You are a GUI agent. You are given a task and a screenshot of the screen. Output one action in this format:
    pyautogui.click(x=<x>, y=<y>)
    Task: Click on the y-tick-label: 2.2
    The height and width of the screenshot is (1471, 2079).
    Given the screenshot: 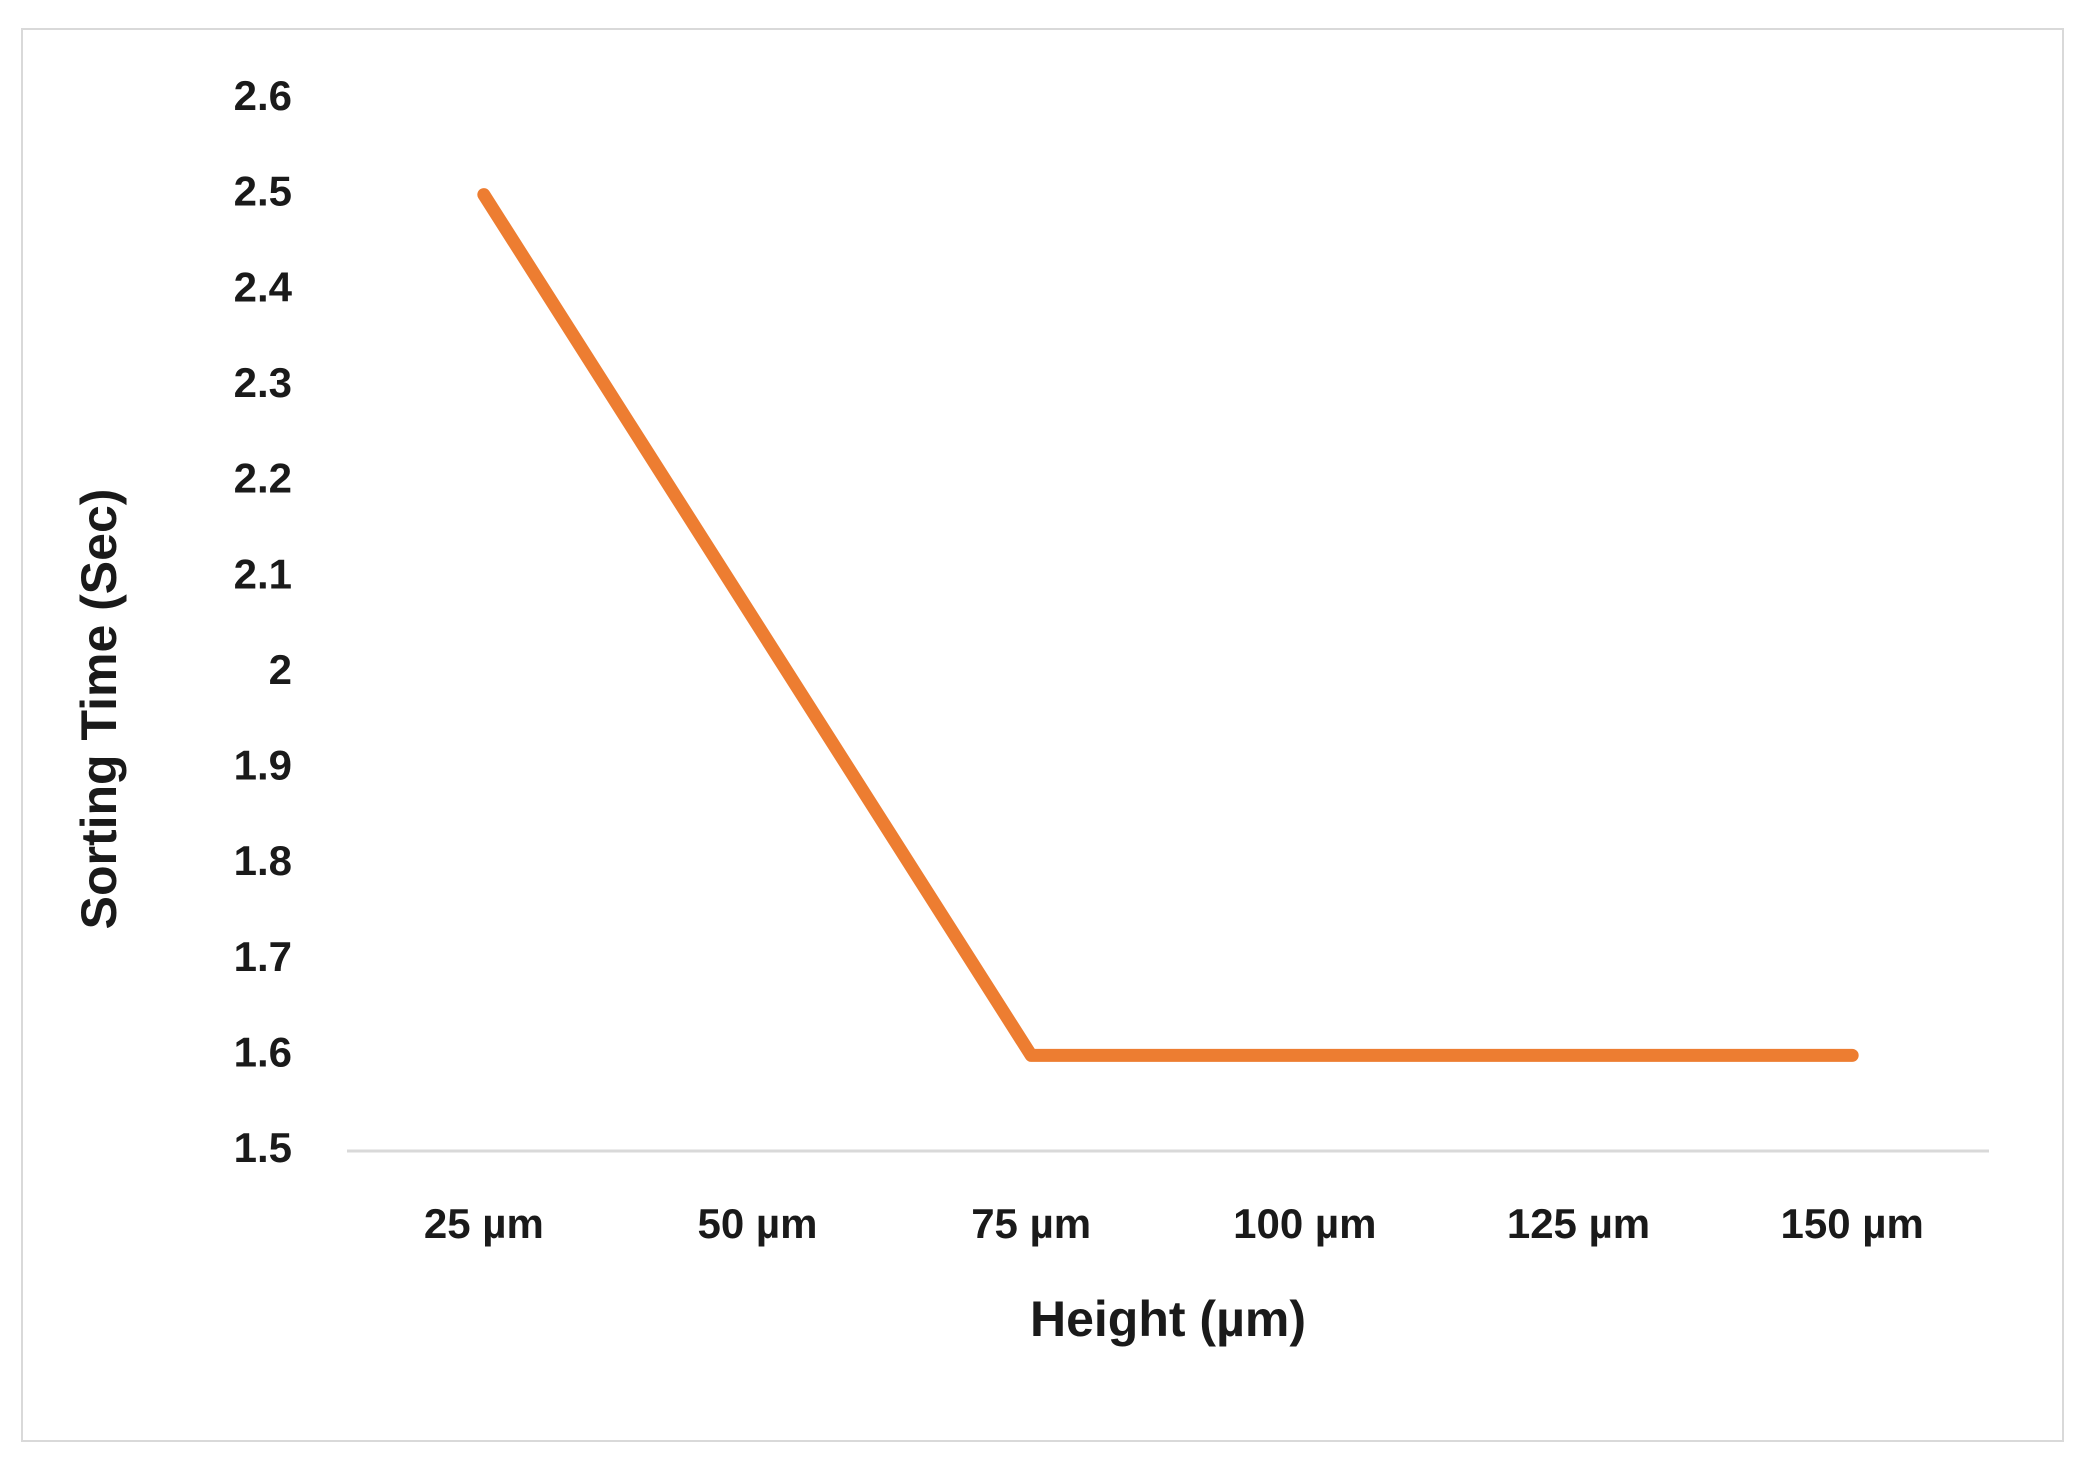 What is the action you would take?
    pyautogui.click(x=263, y=478)
    